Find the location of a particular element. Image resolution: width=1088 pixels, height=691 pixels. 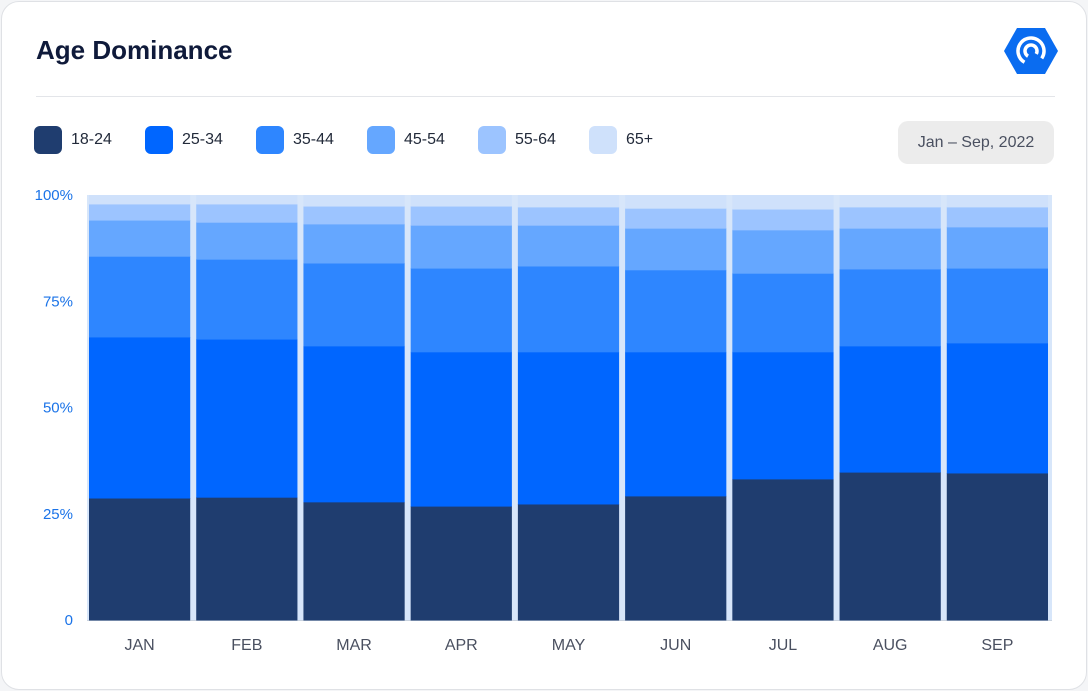

legend-item: 45-54 is located at coordinates (422, 140).